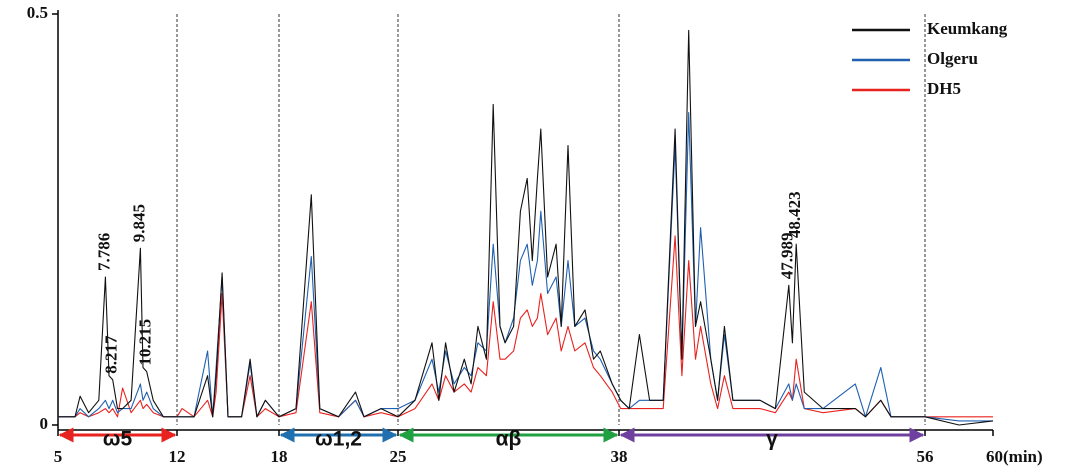 Image resolution: width=1067 pixels, height=472 pixels. What do you see at coordinates (145, 342) in the screenshot?
I see `peak-label: 10.215` at bounding box center [145, 342].